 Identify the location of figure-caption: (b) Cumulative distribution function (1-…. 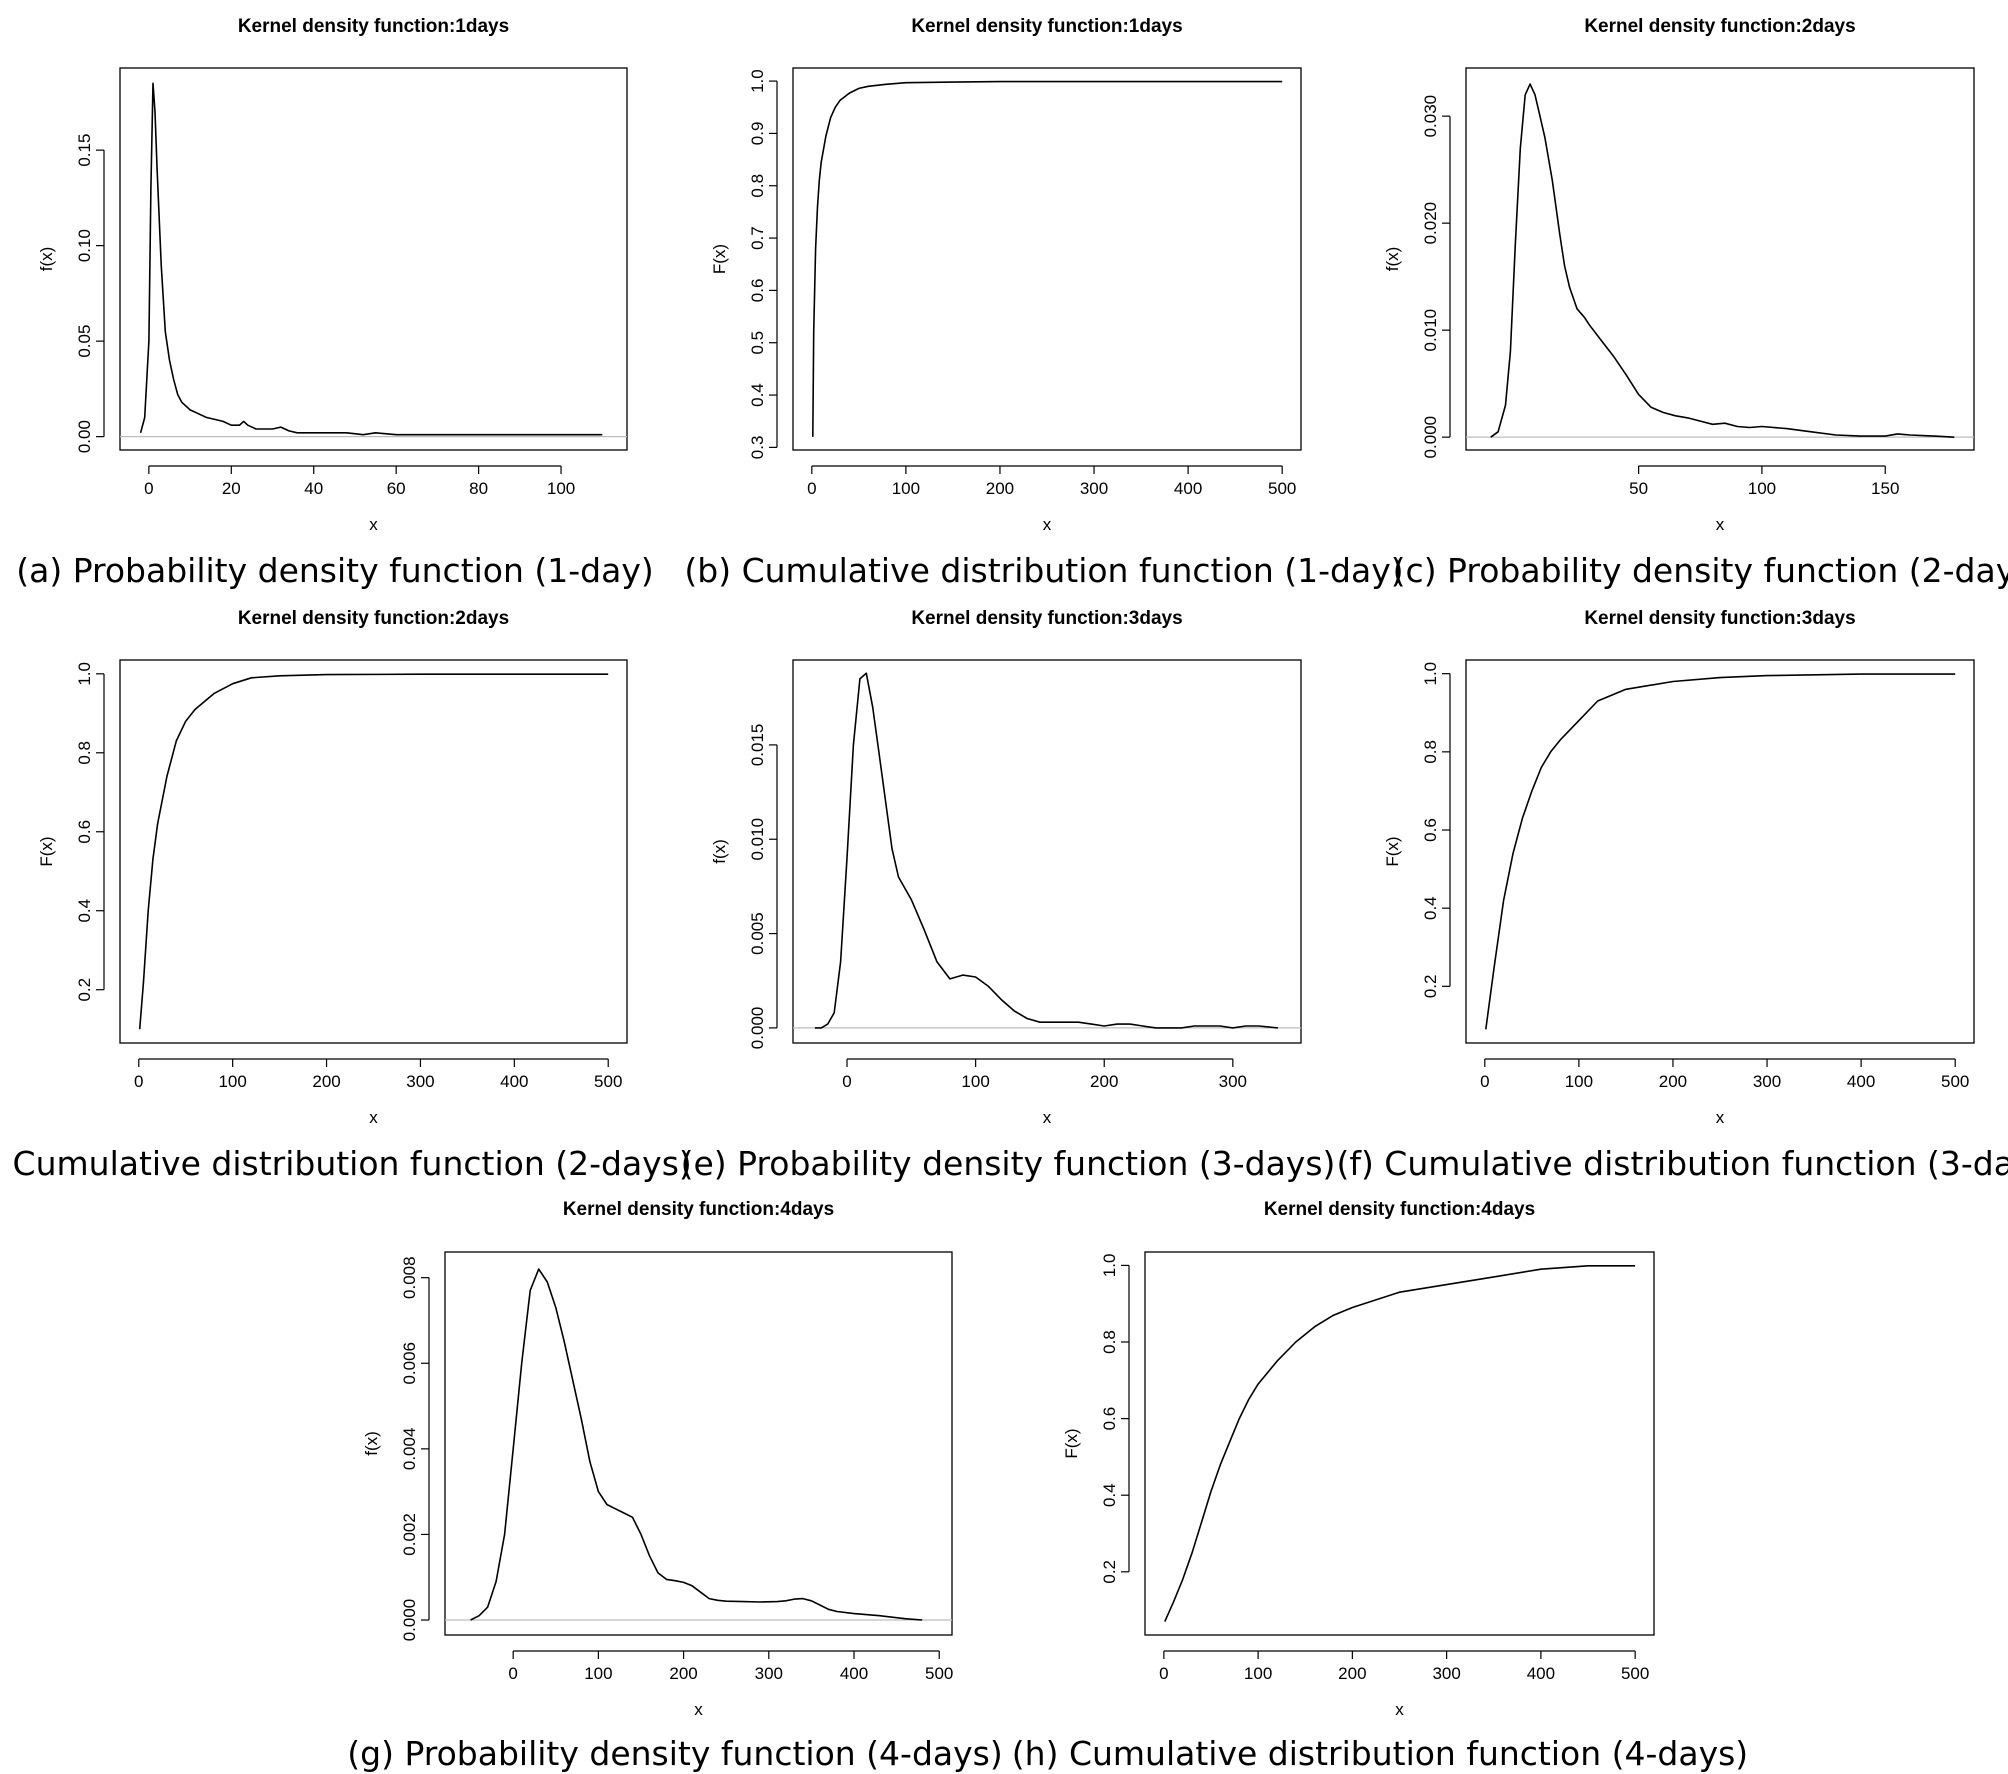
(1043, 570).